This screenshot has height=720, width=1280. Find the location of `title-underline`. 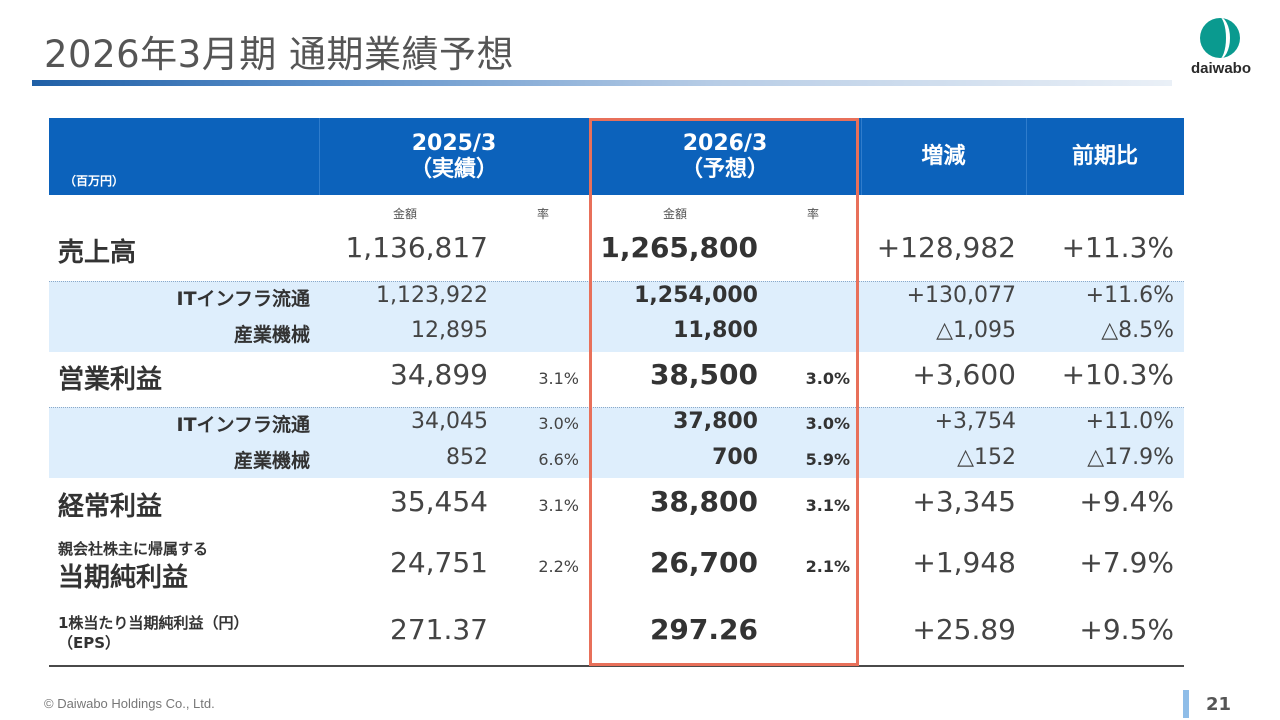

title-underline is located at coordinates (602, 83).